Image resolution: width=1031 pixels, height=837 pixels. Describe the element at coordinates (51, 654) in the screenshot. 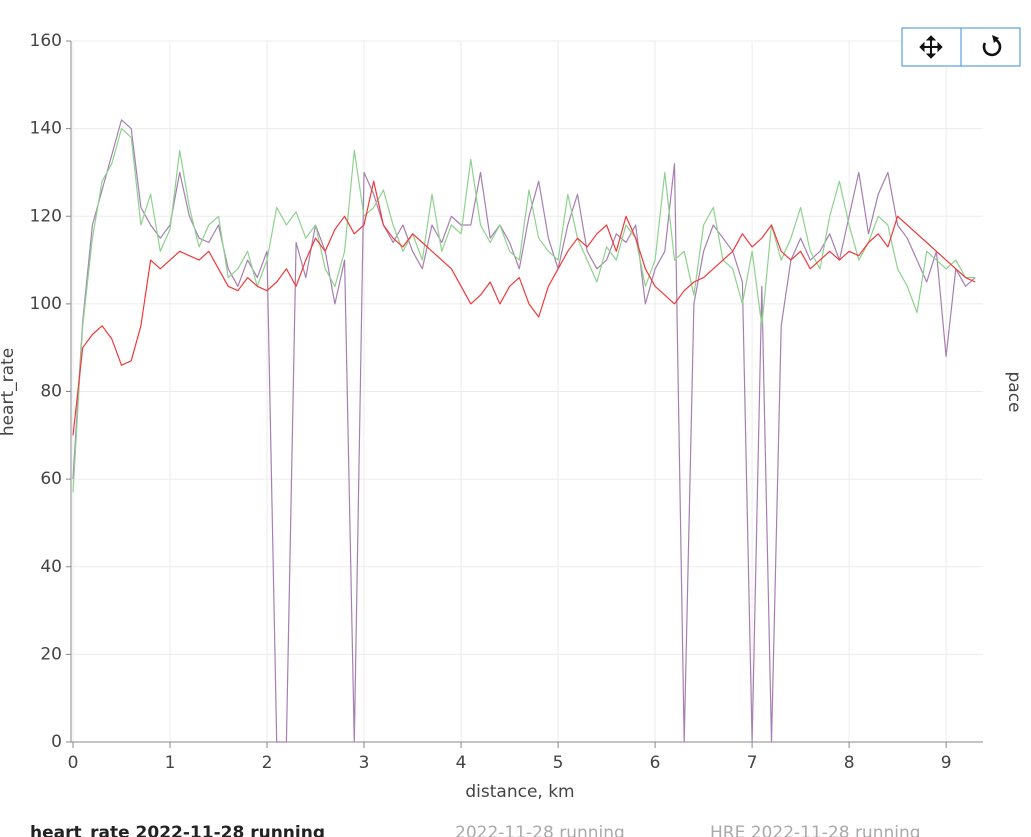

I see `y-tick-label: 20` at that location.